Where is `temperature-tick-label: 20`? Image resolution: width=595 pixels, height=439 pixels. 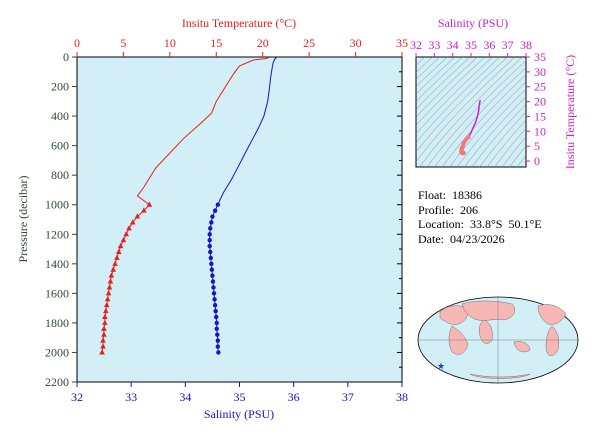 temperature-tick-label: 20 is located at coordinates (263, 43).